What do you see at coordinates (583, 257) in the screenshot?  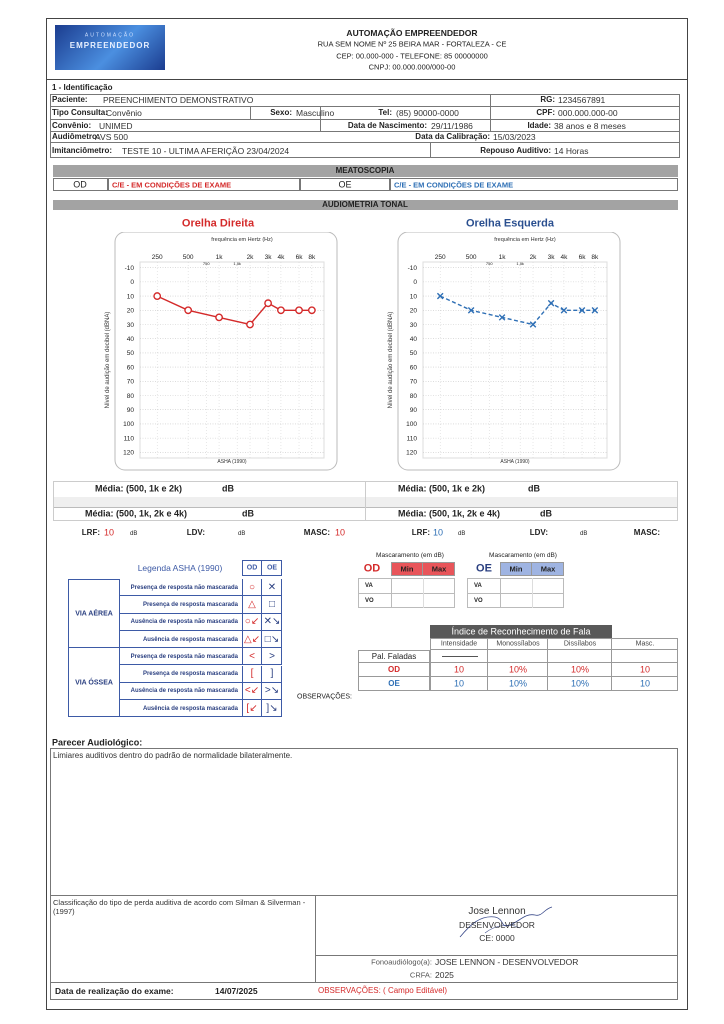 I see `x-tick-label: 6k` at bounding box center [583, 257].